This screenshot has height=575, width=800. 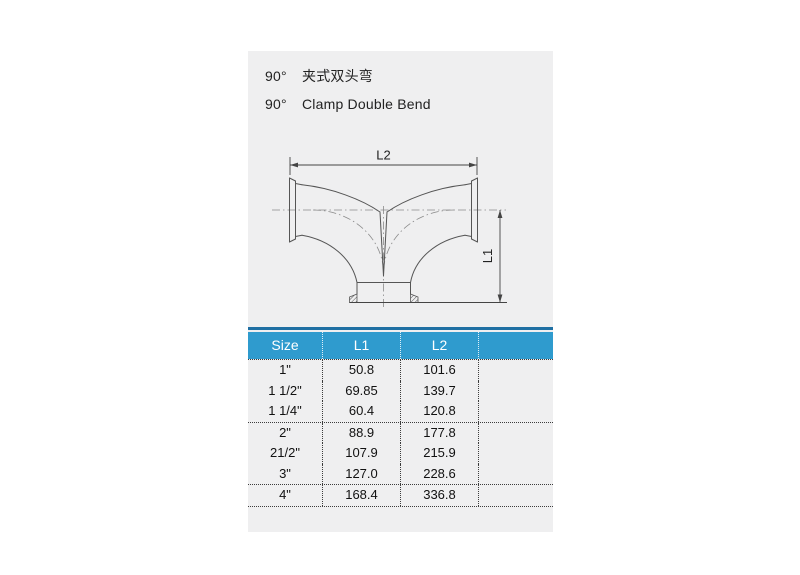 I want to click on cell-l2: 120.8, so click(x=439, y=411).